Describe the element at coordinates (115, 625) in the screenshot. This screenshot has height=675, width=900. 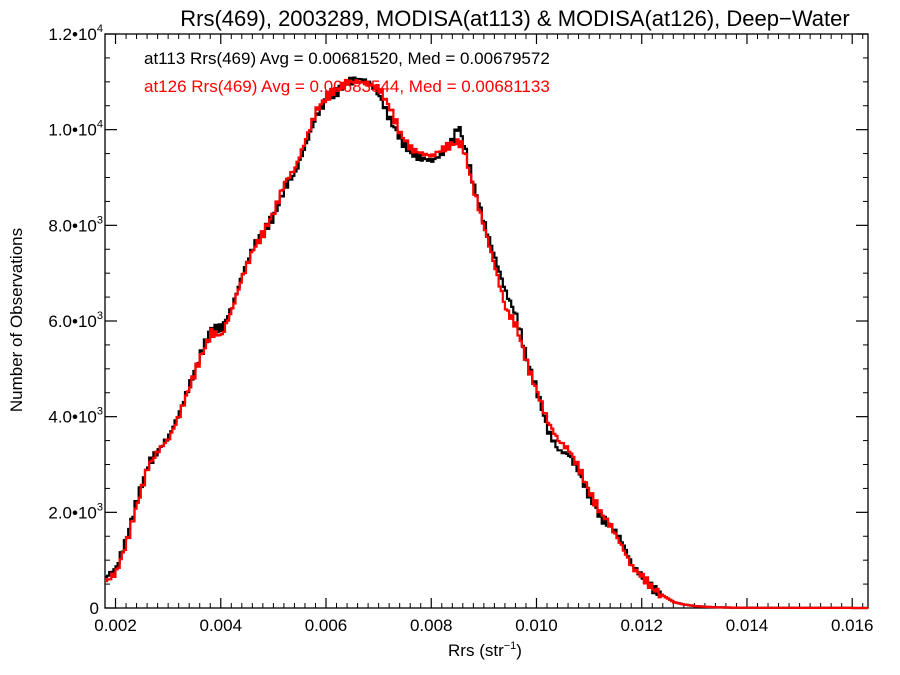
I see `x-tick-label: 0.002` at that location.